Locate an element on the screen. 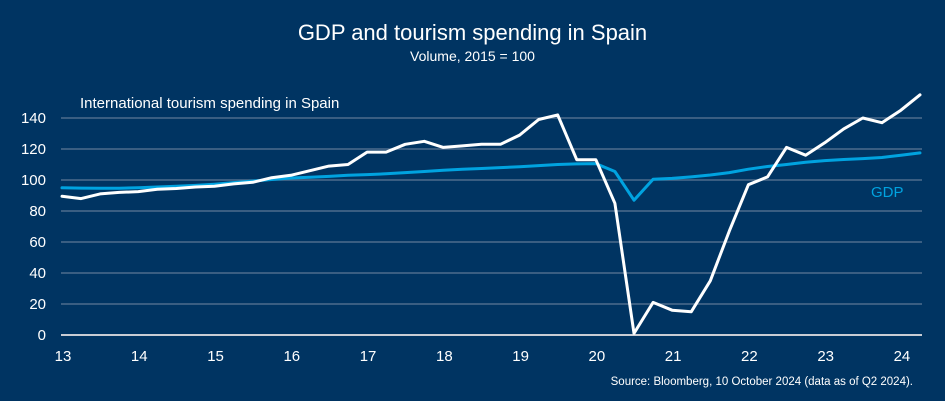  y-tick-label: 0 is located at coordinates (42, 335).